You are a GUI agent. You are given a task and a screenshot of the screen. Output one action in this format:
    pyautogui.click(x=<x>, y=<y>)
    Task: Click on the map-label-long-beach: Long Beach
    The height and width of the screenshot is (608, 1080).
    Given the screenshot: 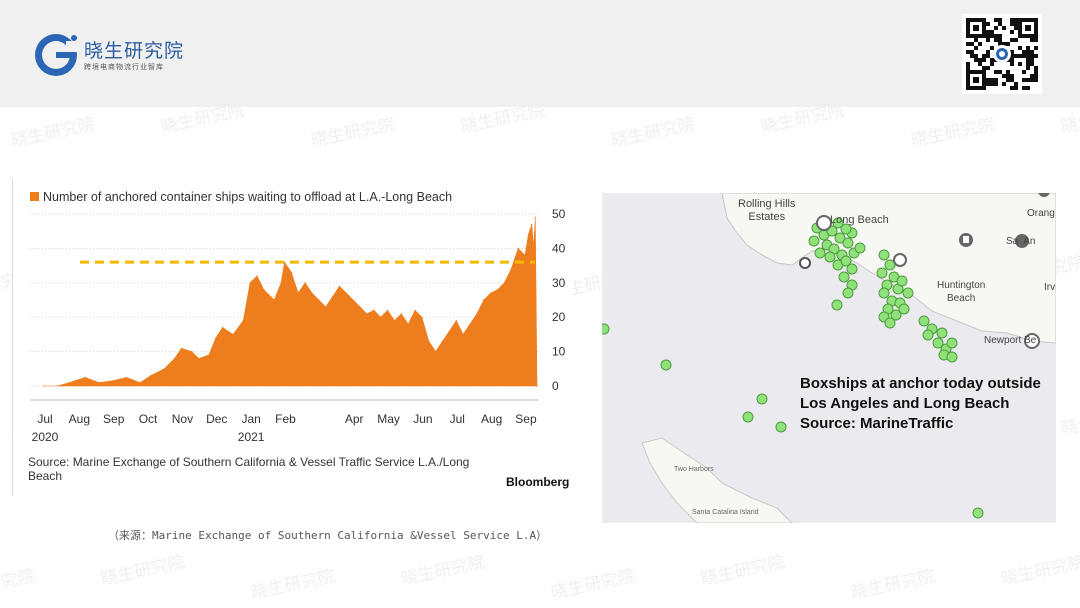 What is the action you would take?
    pyautogui.click(x=859, y=220)
    